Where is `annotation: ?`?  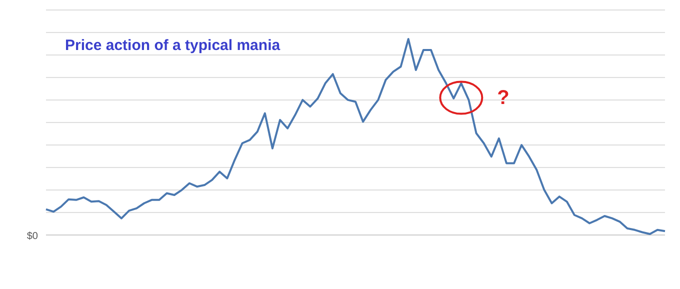 annotation: ? is located at coordinates (503, 97).